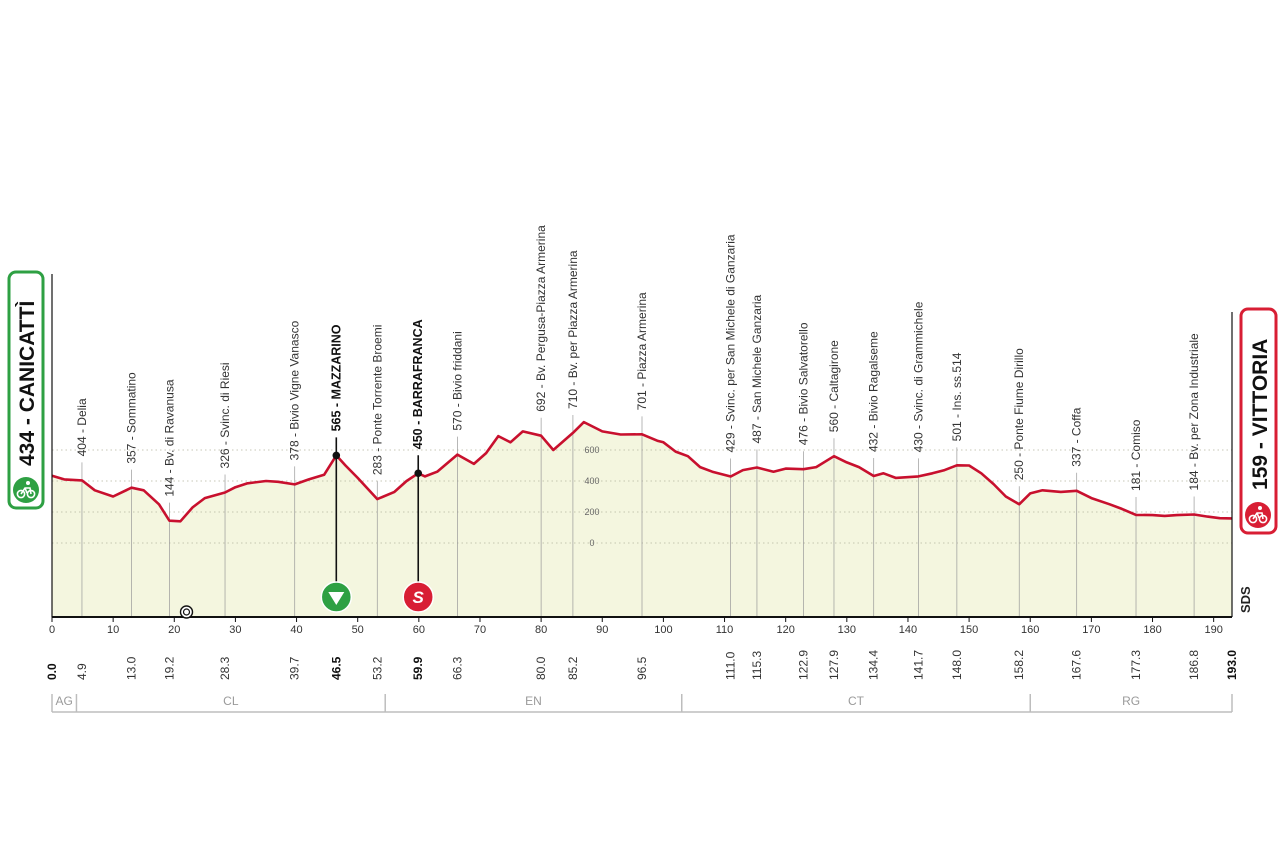 This screenshot has width=1280, height=852. What do you see at coordinates (52, 630) in the screenshot?
I see `x-tick-label: 0` at bounding box center [52, 630].